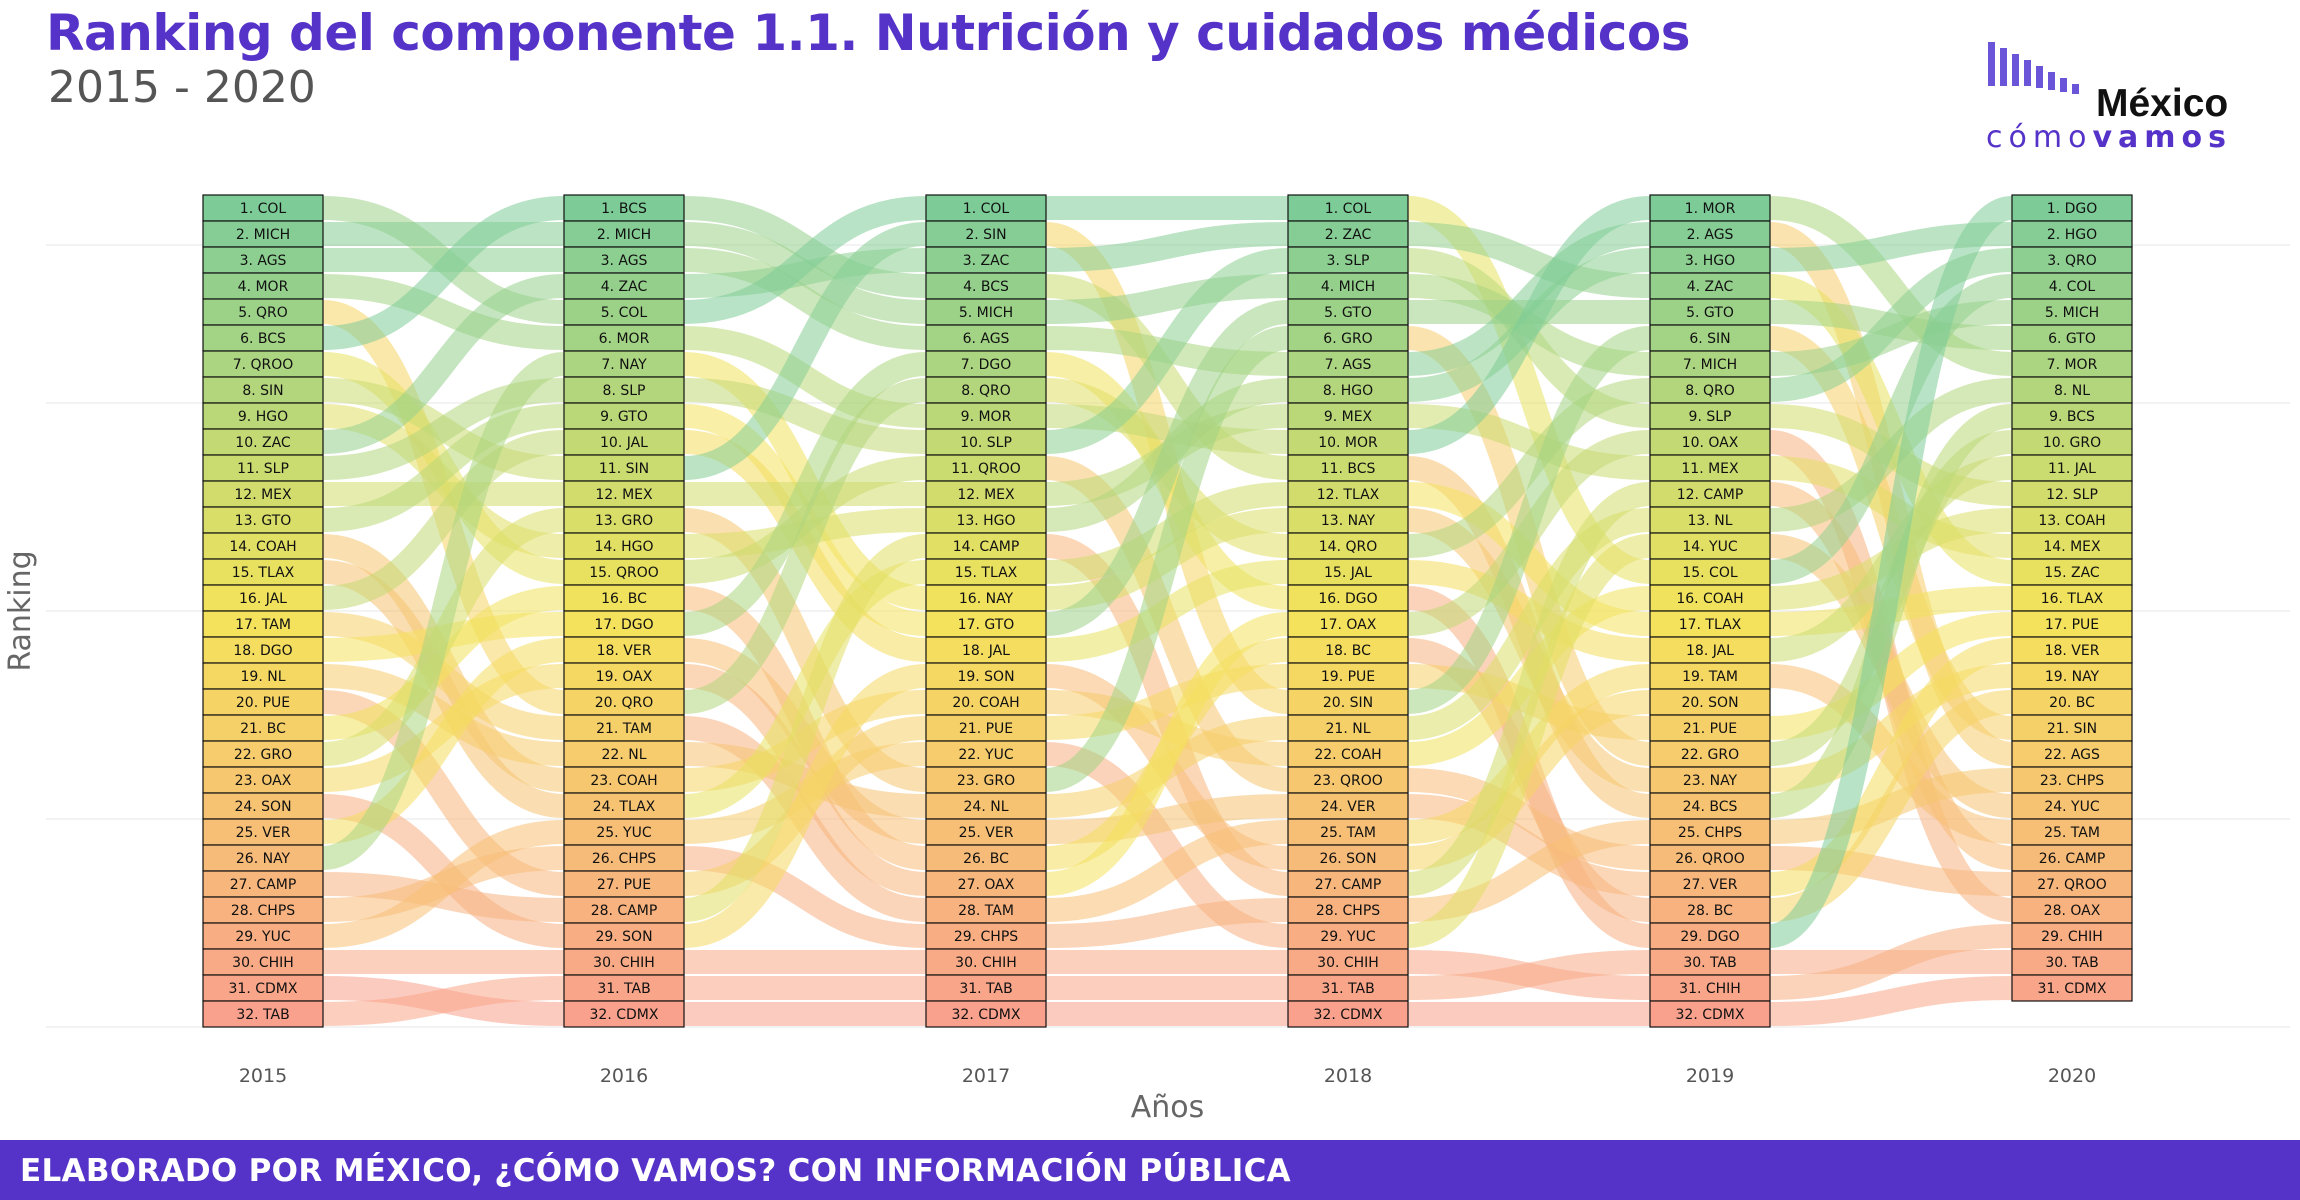 This screenshot has width=2300, height=1200. I want to click on rank-label: 19. NL, so click(263, 677).